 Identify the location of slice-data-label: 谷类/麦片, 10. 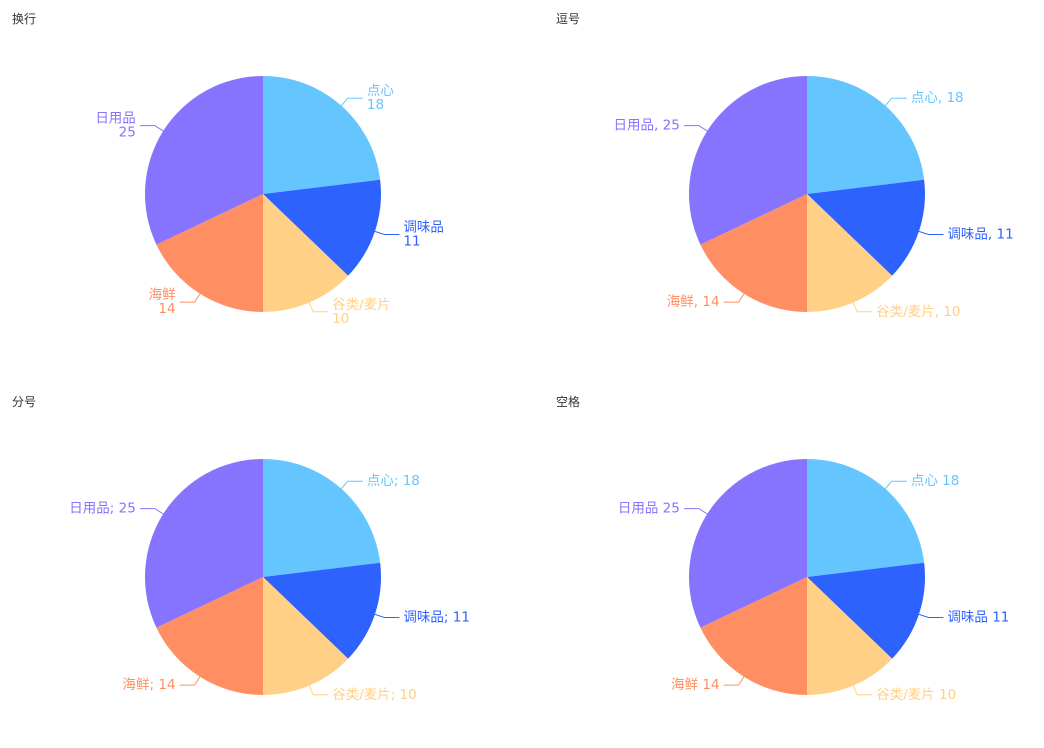
(918, 312).